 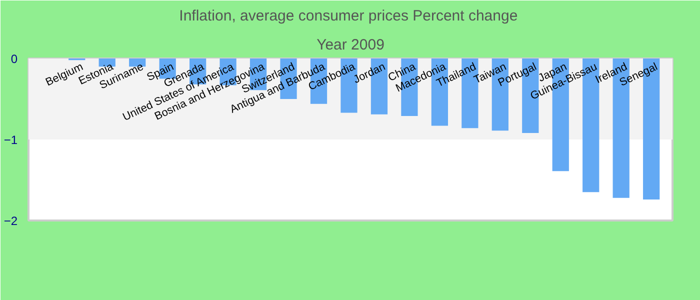 What do you see at coordinates (11, 140) in the screenshot?
I see `y-tick-label: −1` at bounding box center [11, 140].